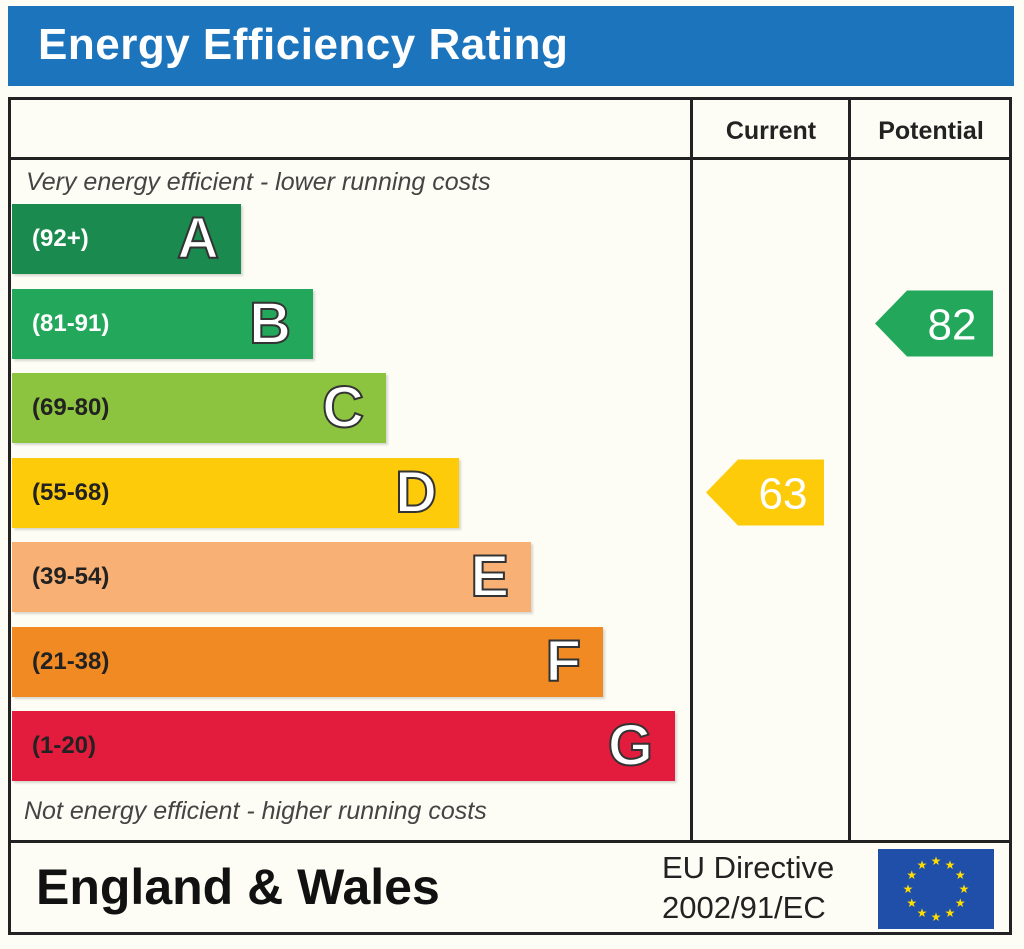 The image size is (1024, 949). What do you see at coordinates (60, 238) in the screenshot?
I see `band-range-label: (92+)` at bounding box center [60, 238].